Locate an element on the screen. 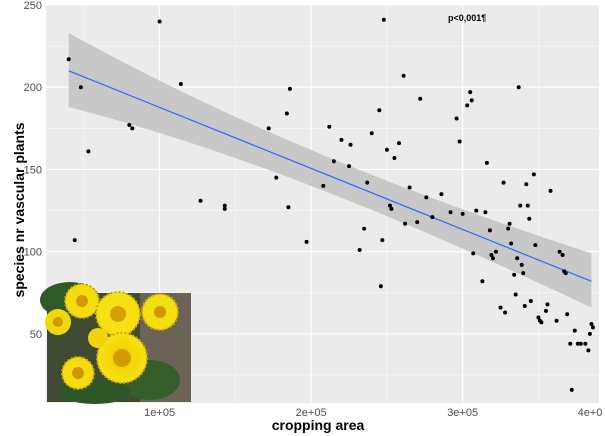 The height and width of the screenshot is (436, 605). y-tick-labels: 50 100 150 200 250 is located at coordinates (33, 170).